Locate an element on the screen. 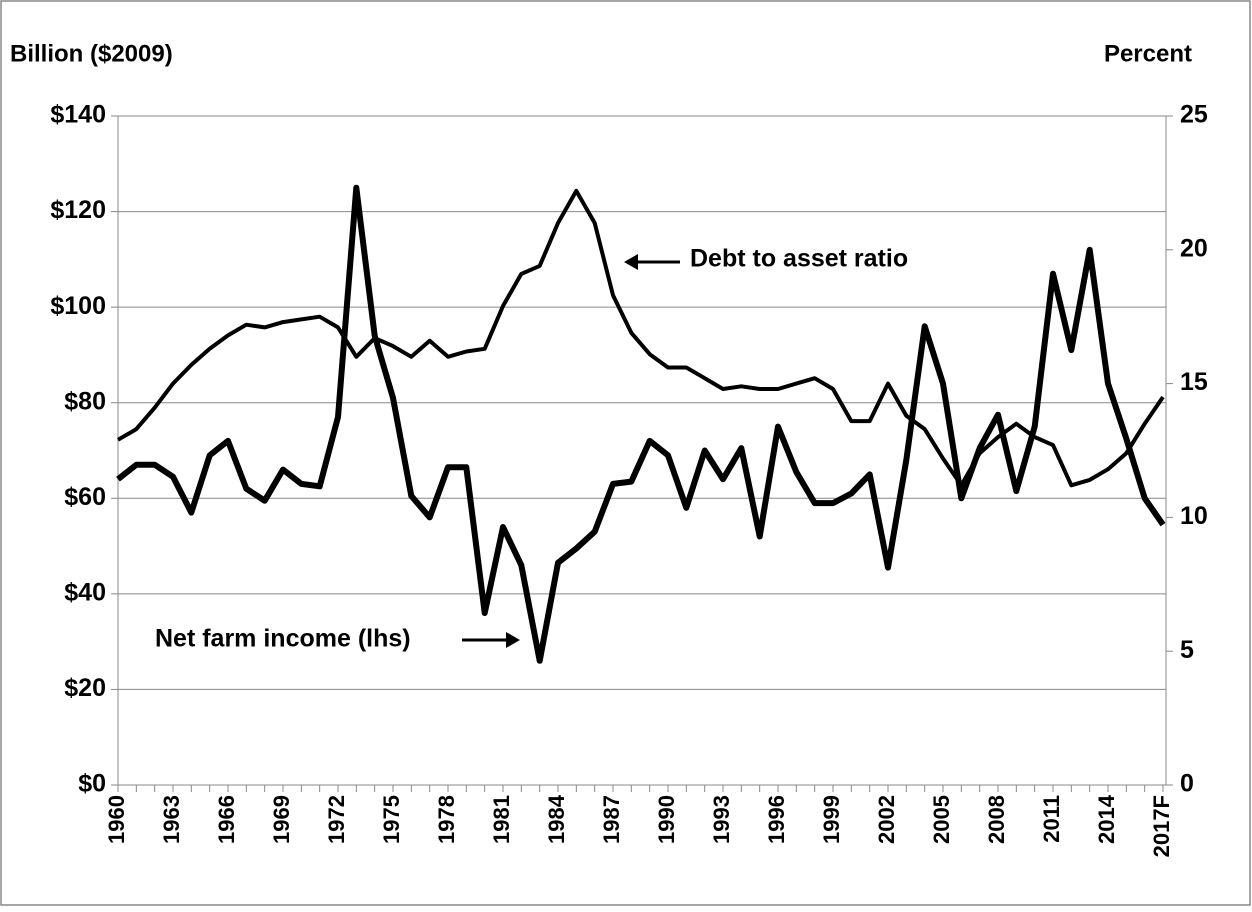 The width and height of the screenshot is (1252, 912). x-tick-label: 1981 is located at coordinates (501, 819).